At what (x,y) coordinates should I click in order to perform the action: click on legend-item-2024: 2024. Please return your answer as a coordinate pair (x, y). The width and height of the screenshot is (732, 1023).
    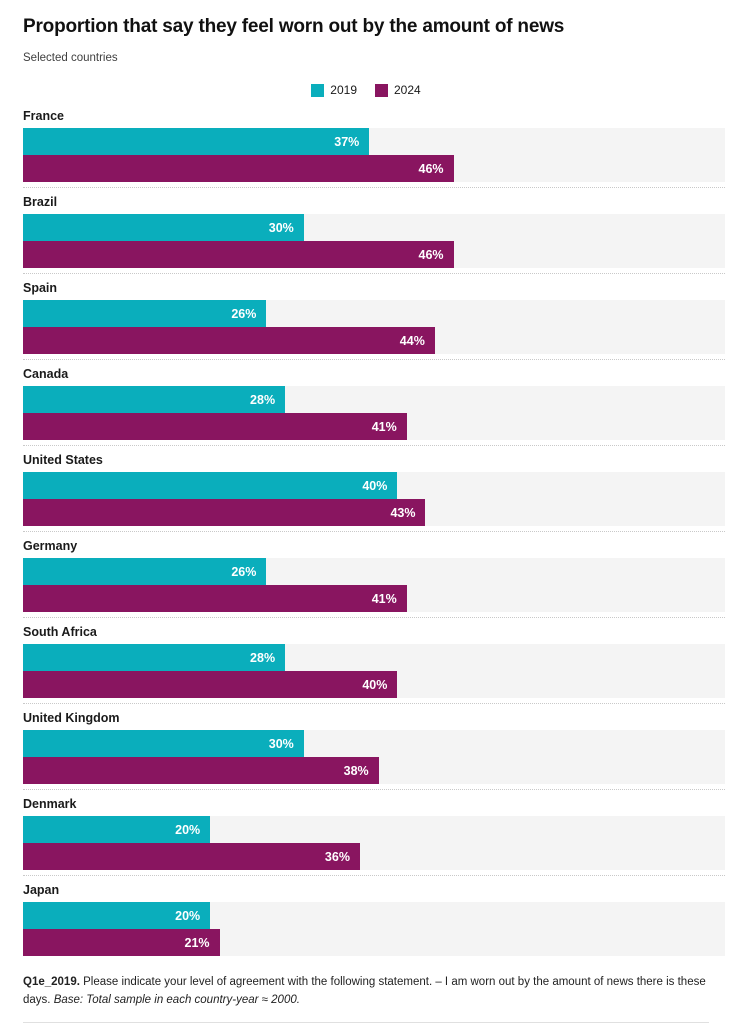
    Looking at the image, I should click on (398, 90).